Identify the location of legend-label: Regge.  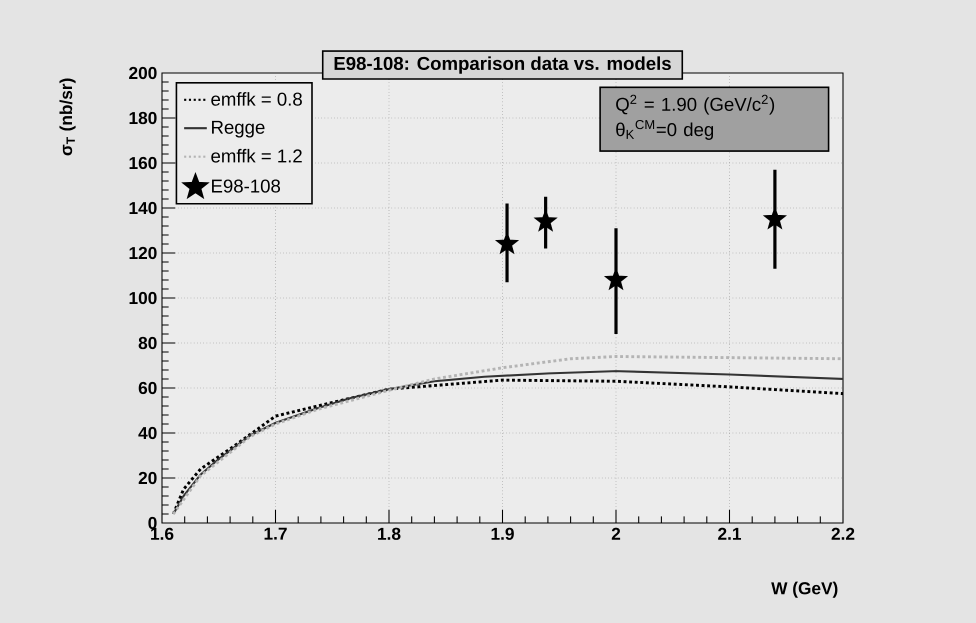
(238, 129).